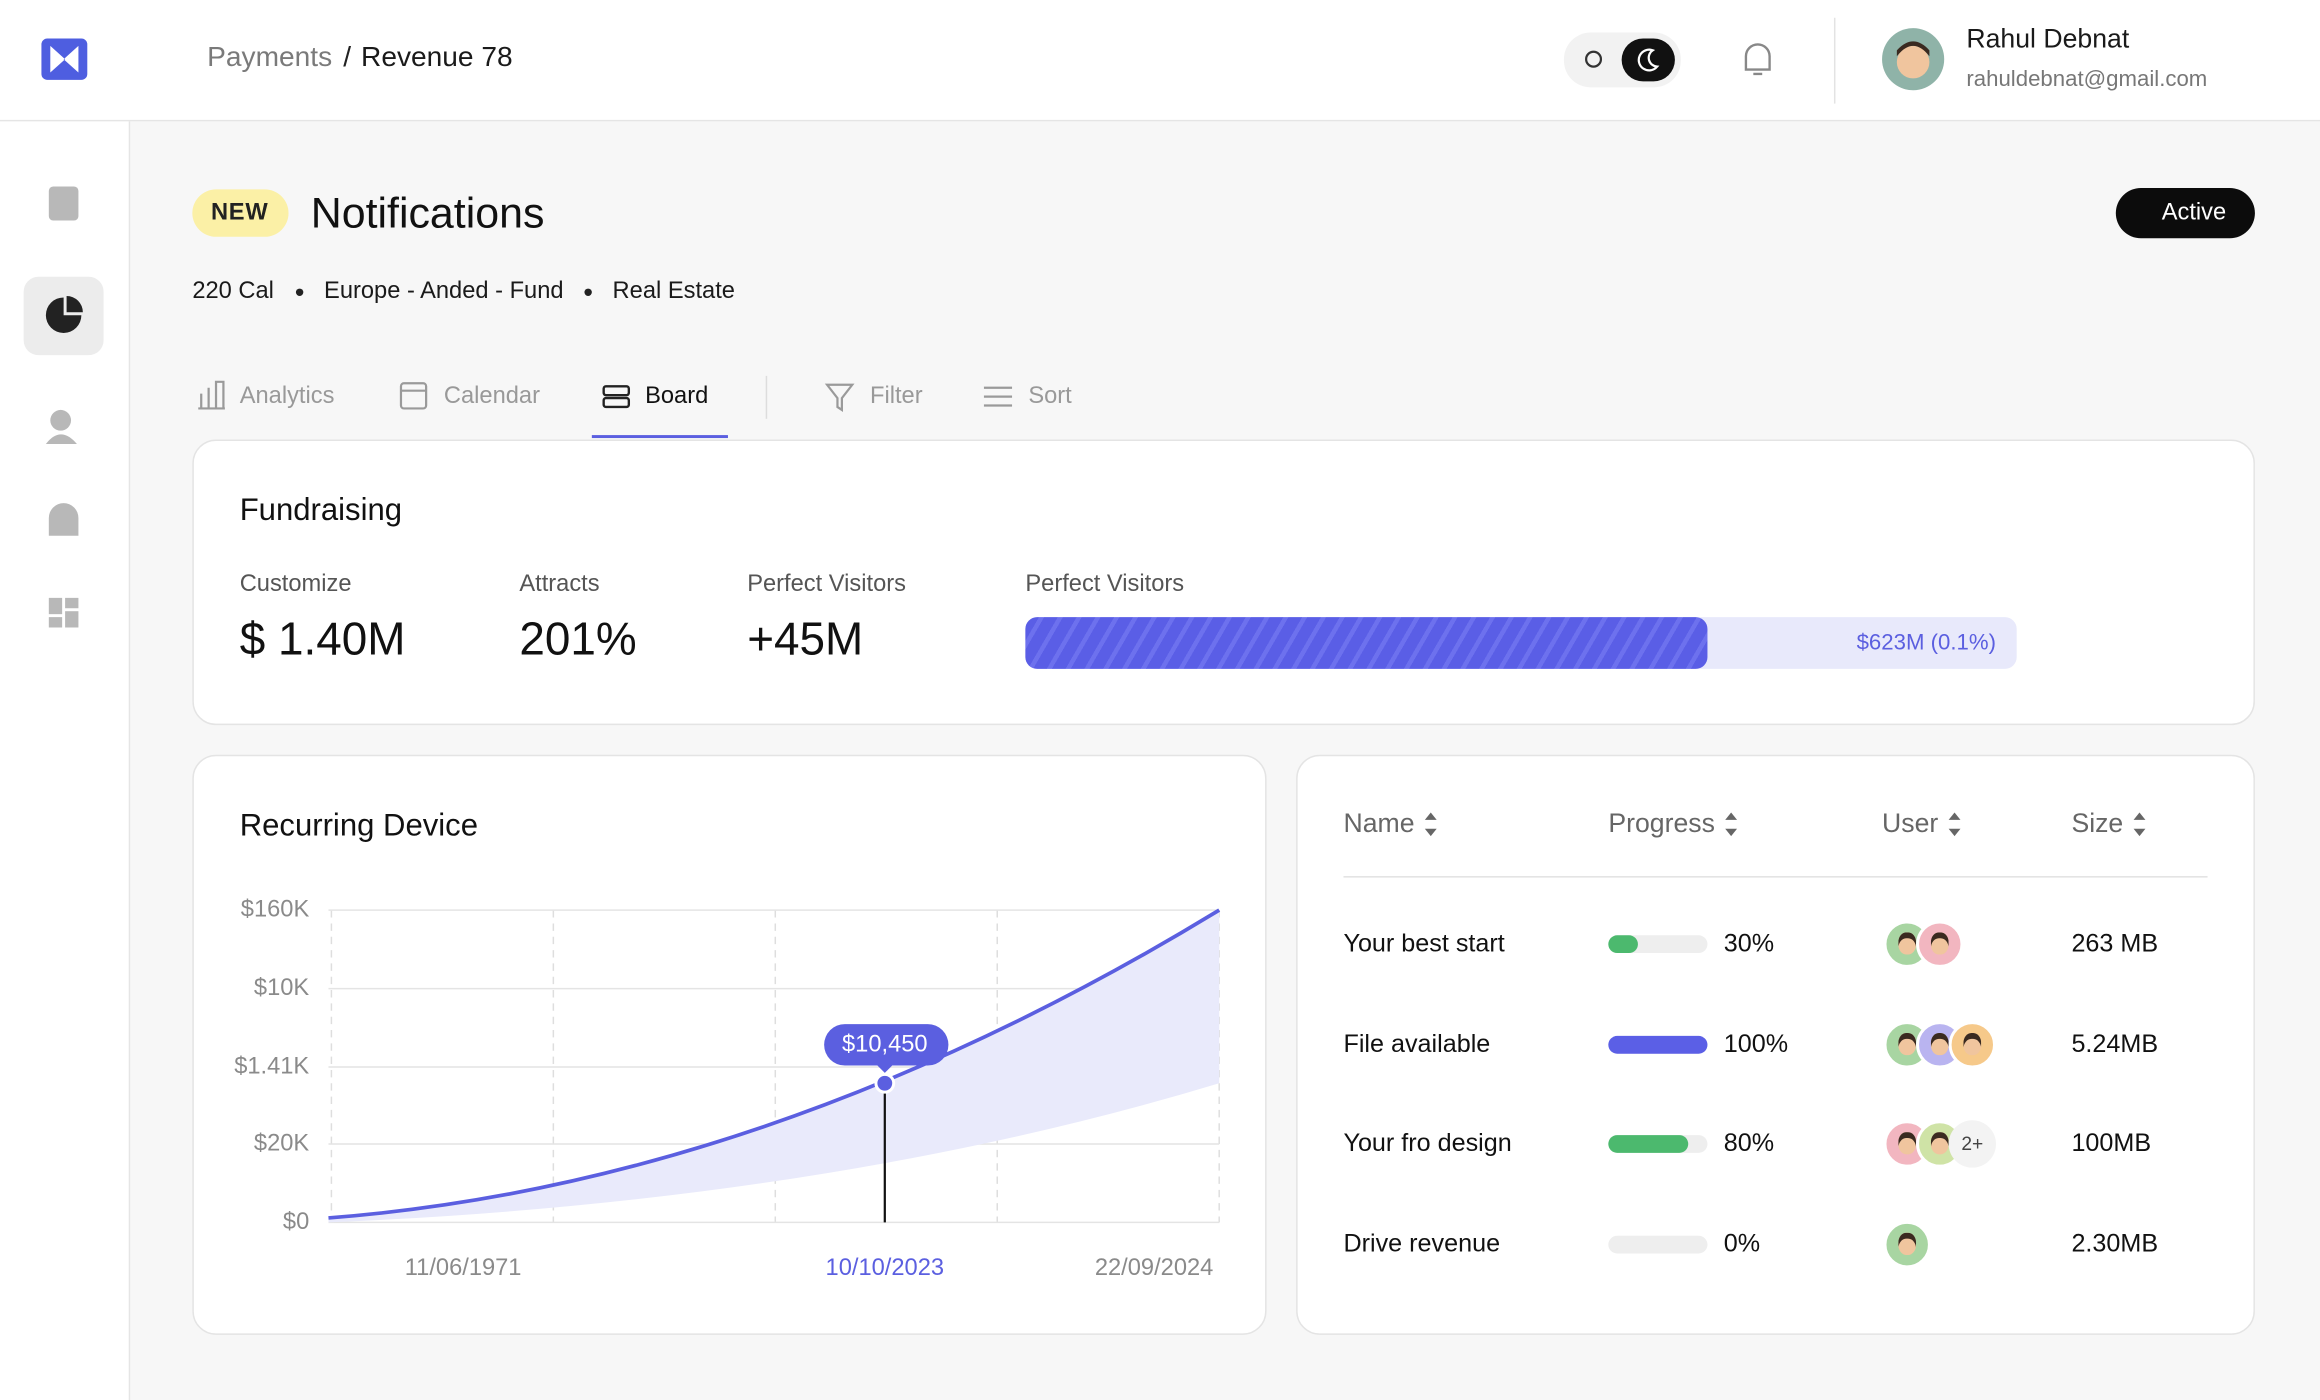 The height and width of the screenshot is (1400, 2320). Describe the element at coordinates (1154, 1268) in the screenshot. I see `x-tick-label: 22/09/2024` at that location.